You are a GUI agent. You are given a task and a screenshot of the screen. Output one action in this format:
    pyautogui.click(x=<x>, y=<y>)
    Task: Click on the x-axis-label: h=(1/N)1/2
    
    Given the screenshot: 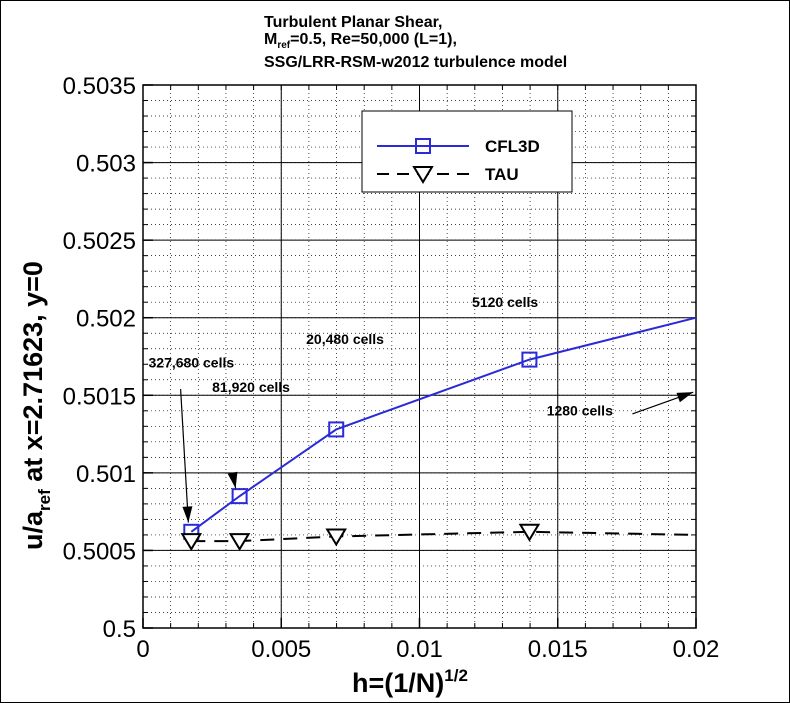 What is the action you would take?
    pyautogui.click(x=410, y=682)
    